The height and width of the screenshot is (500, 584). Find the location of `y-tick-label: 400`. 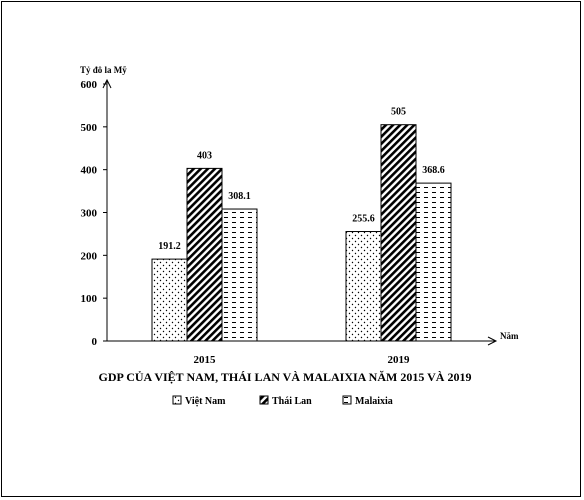

y-tick-label: 400 is located at coordinates (89, 171).